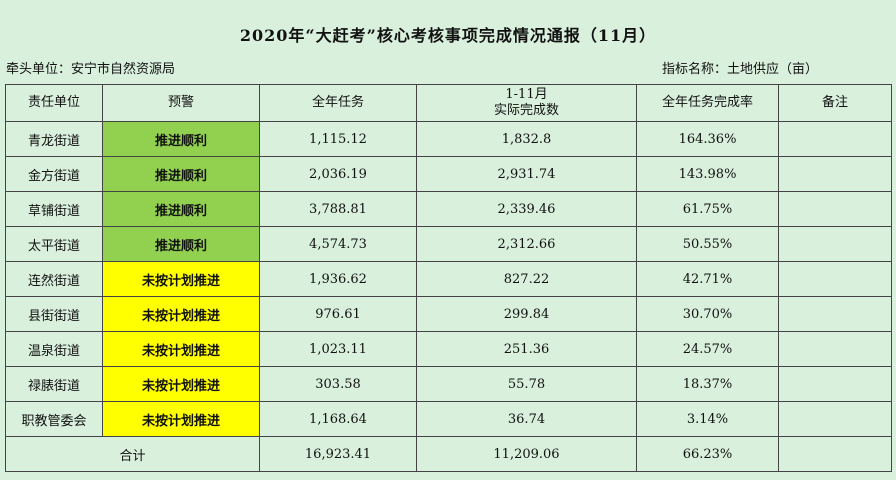  I want to click on table-row: 温泉街道 未按计划推进 1,023.11 251.36 24.57%, so click(448, 349).